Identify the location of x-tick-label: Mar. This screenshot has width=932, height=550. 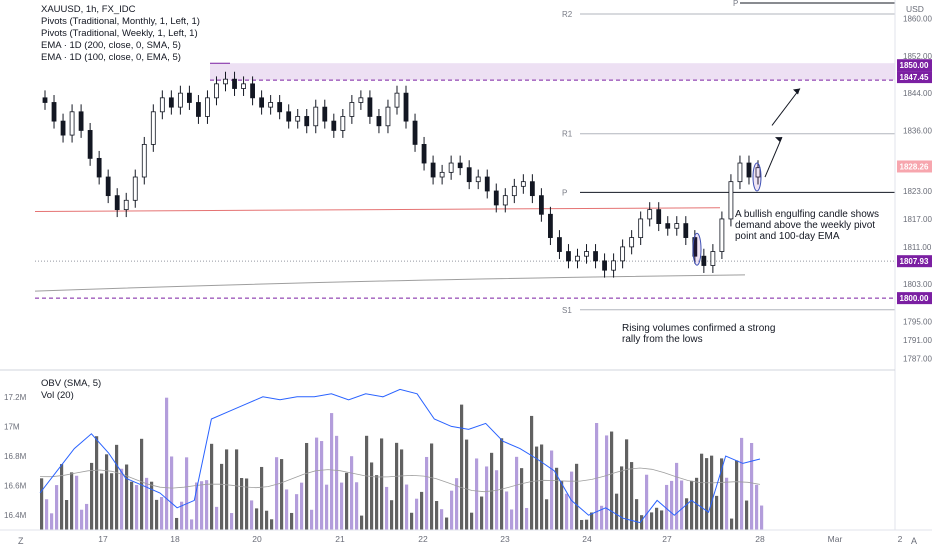
(835, 539).